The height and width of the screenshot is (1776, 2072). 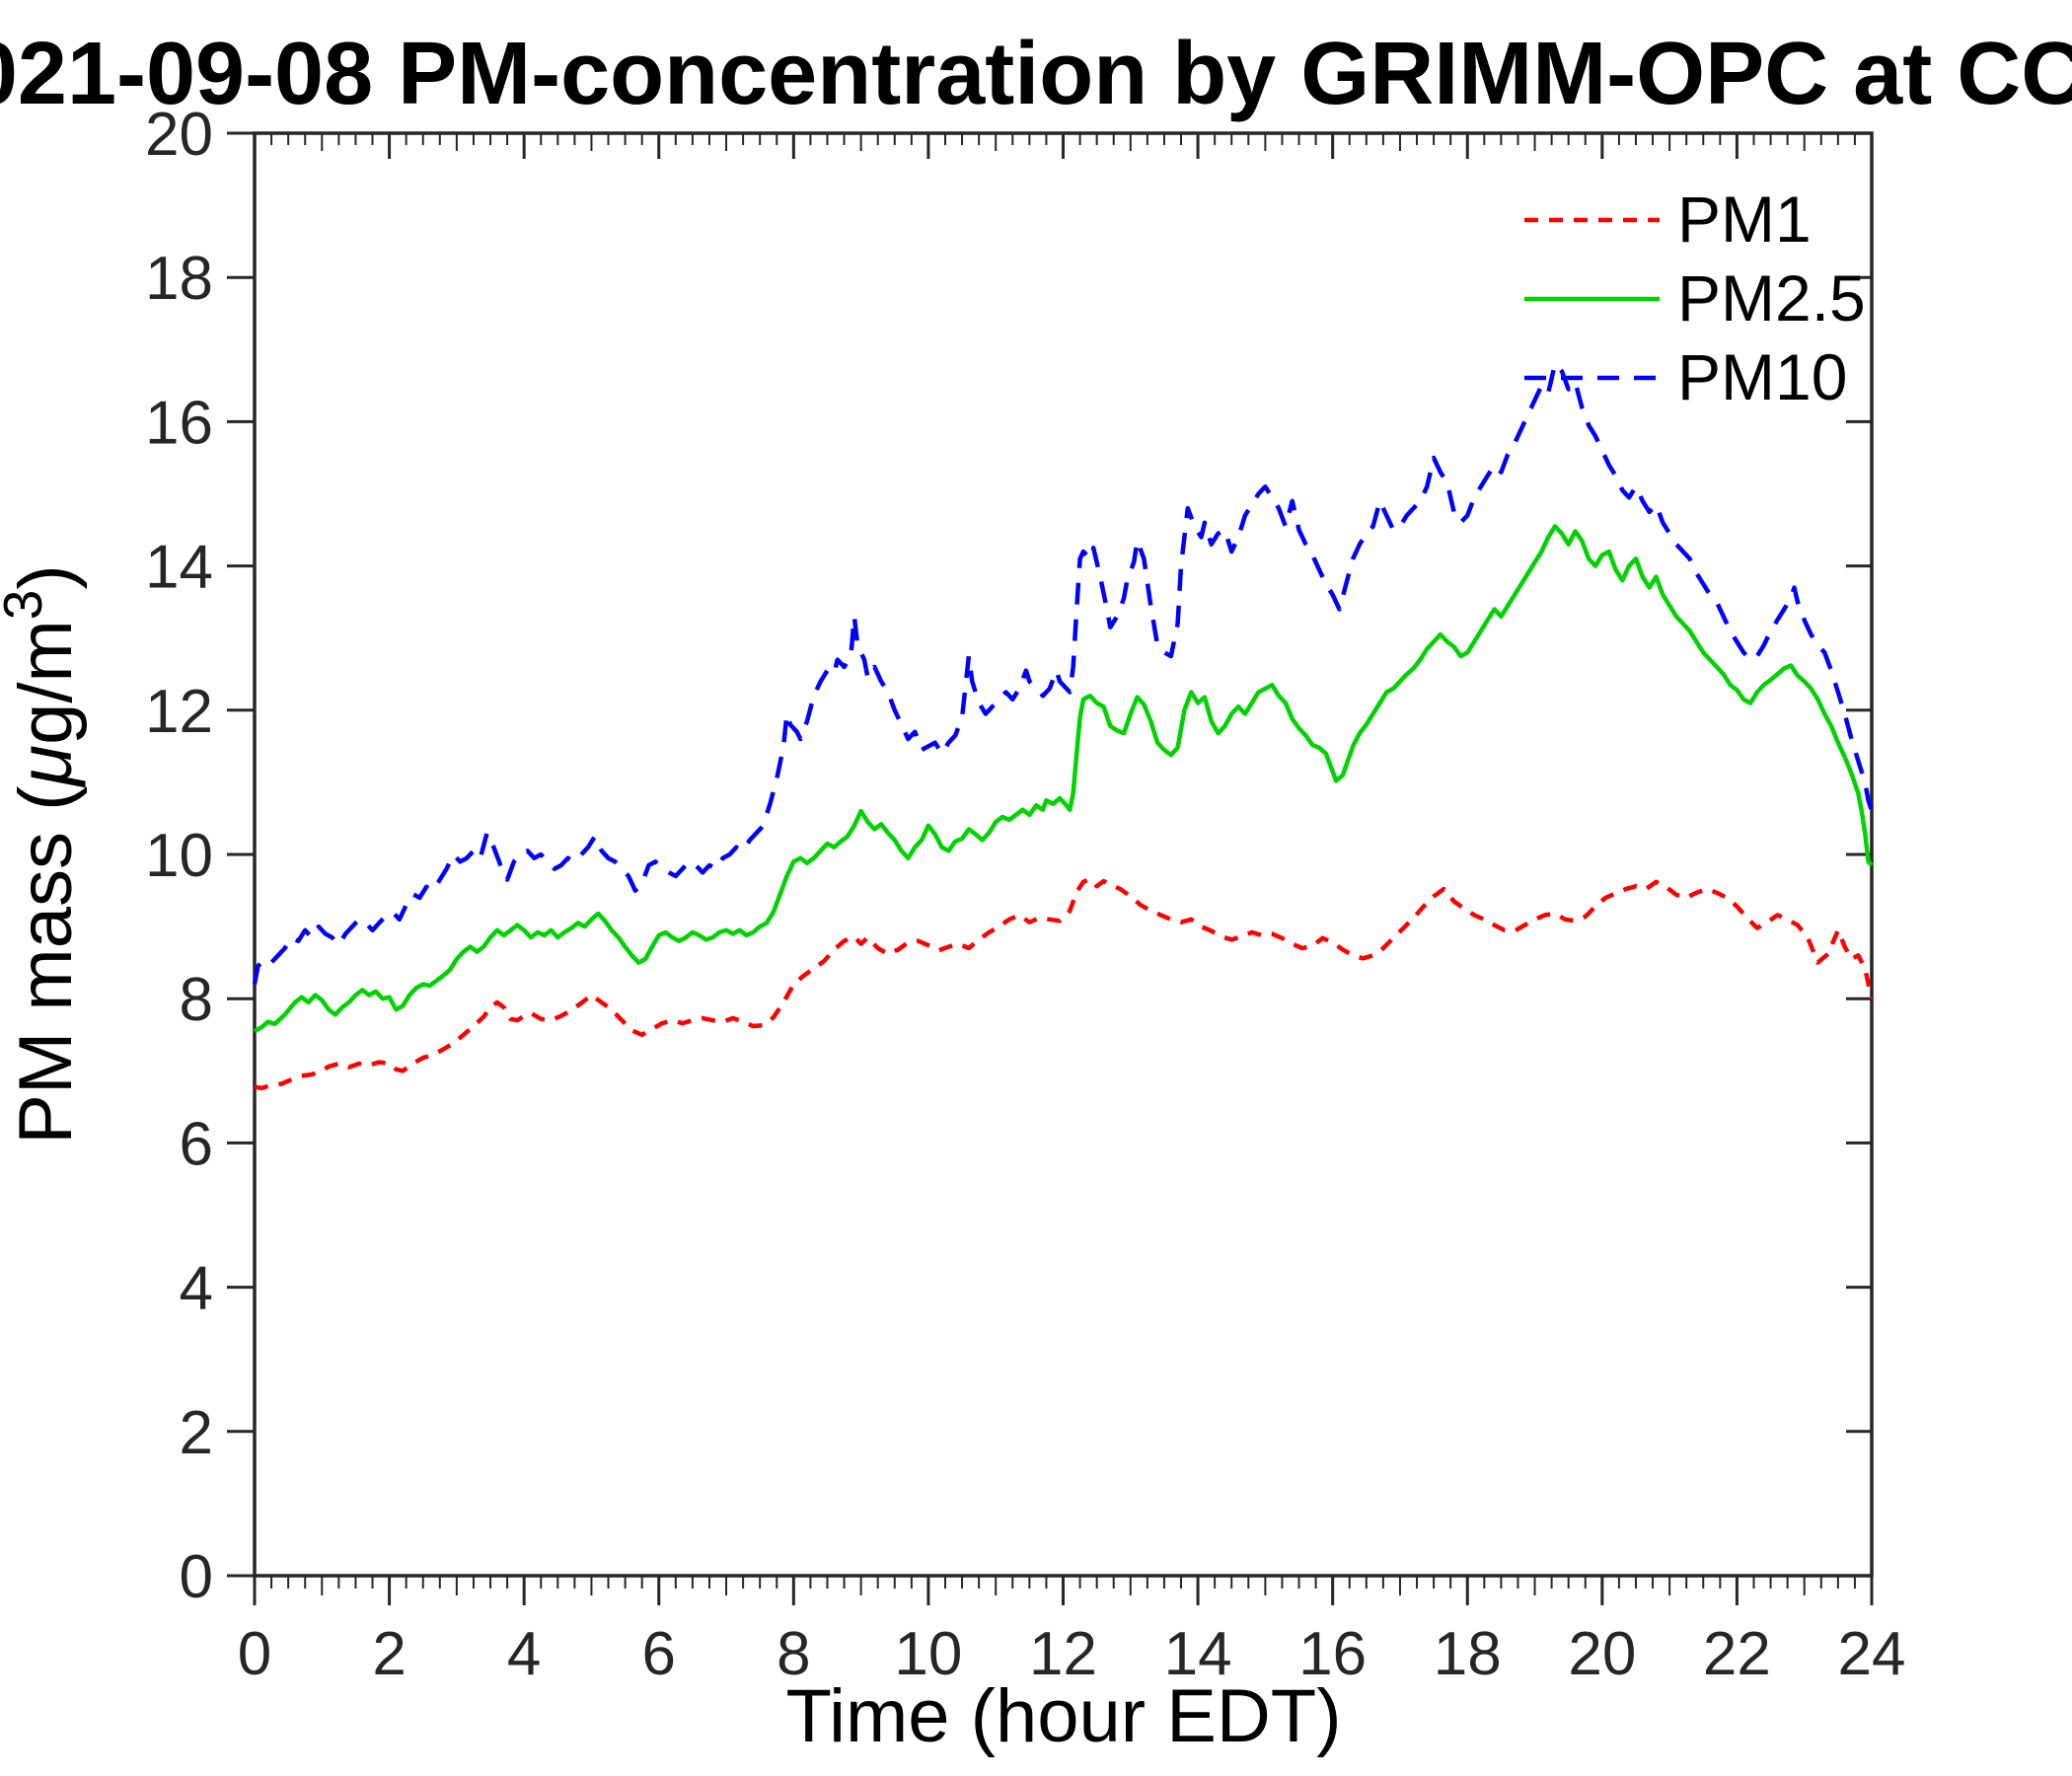 What do you see at coordinates (1468, 1654) in the screenshot?
I see `x-tick-label: 18` at bounding box center [1468, 1654].